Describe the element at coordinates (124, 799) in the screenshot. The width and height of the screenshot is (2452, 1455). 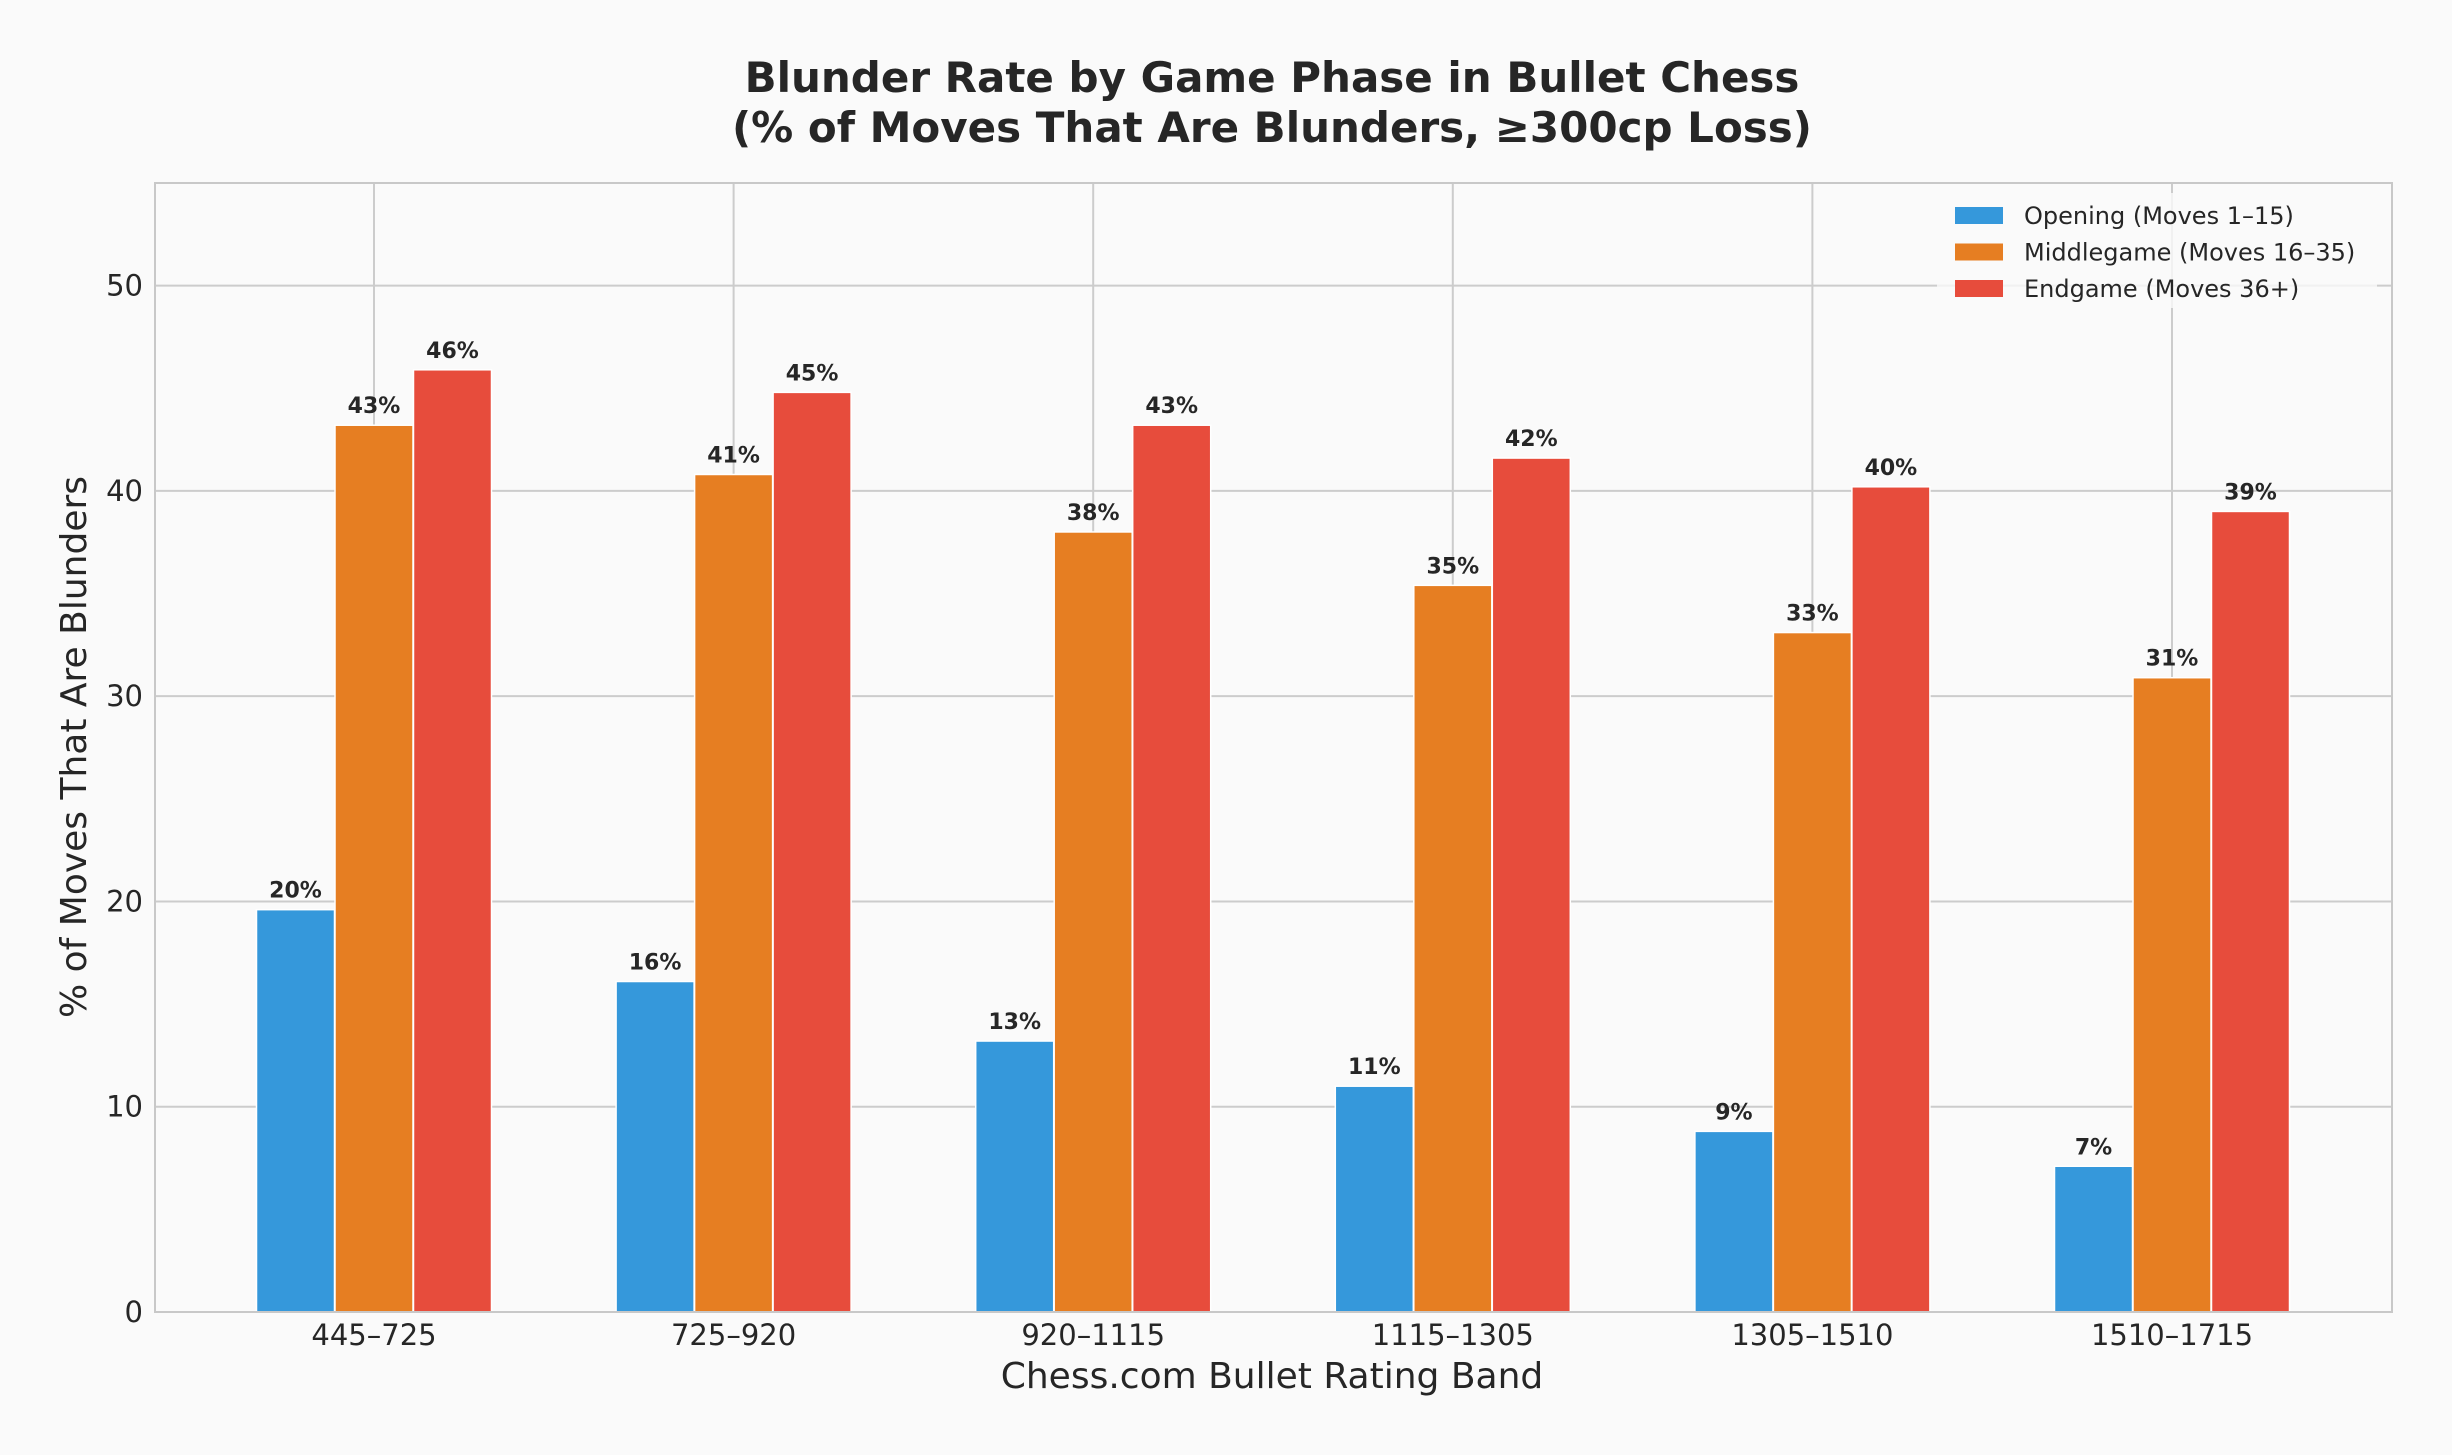
I see `y-axis-ticks: 0 10 20 30 40 50` at that location.